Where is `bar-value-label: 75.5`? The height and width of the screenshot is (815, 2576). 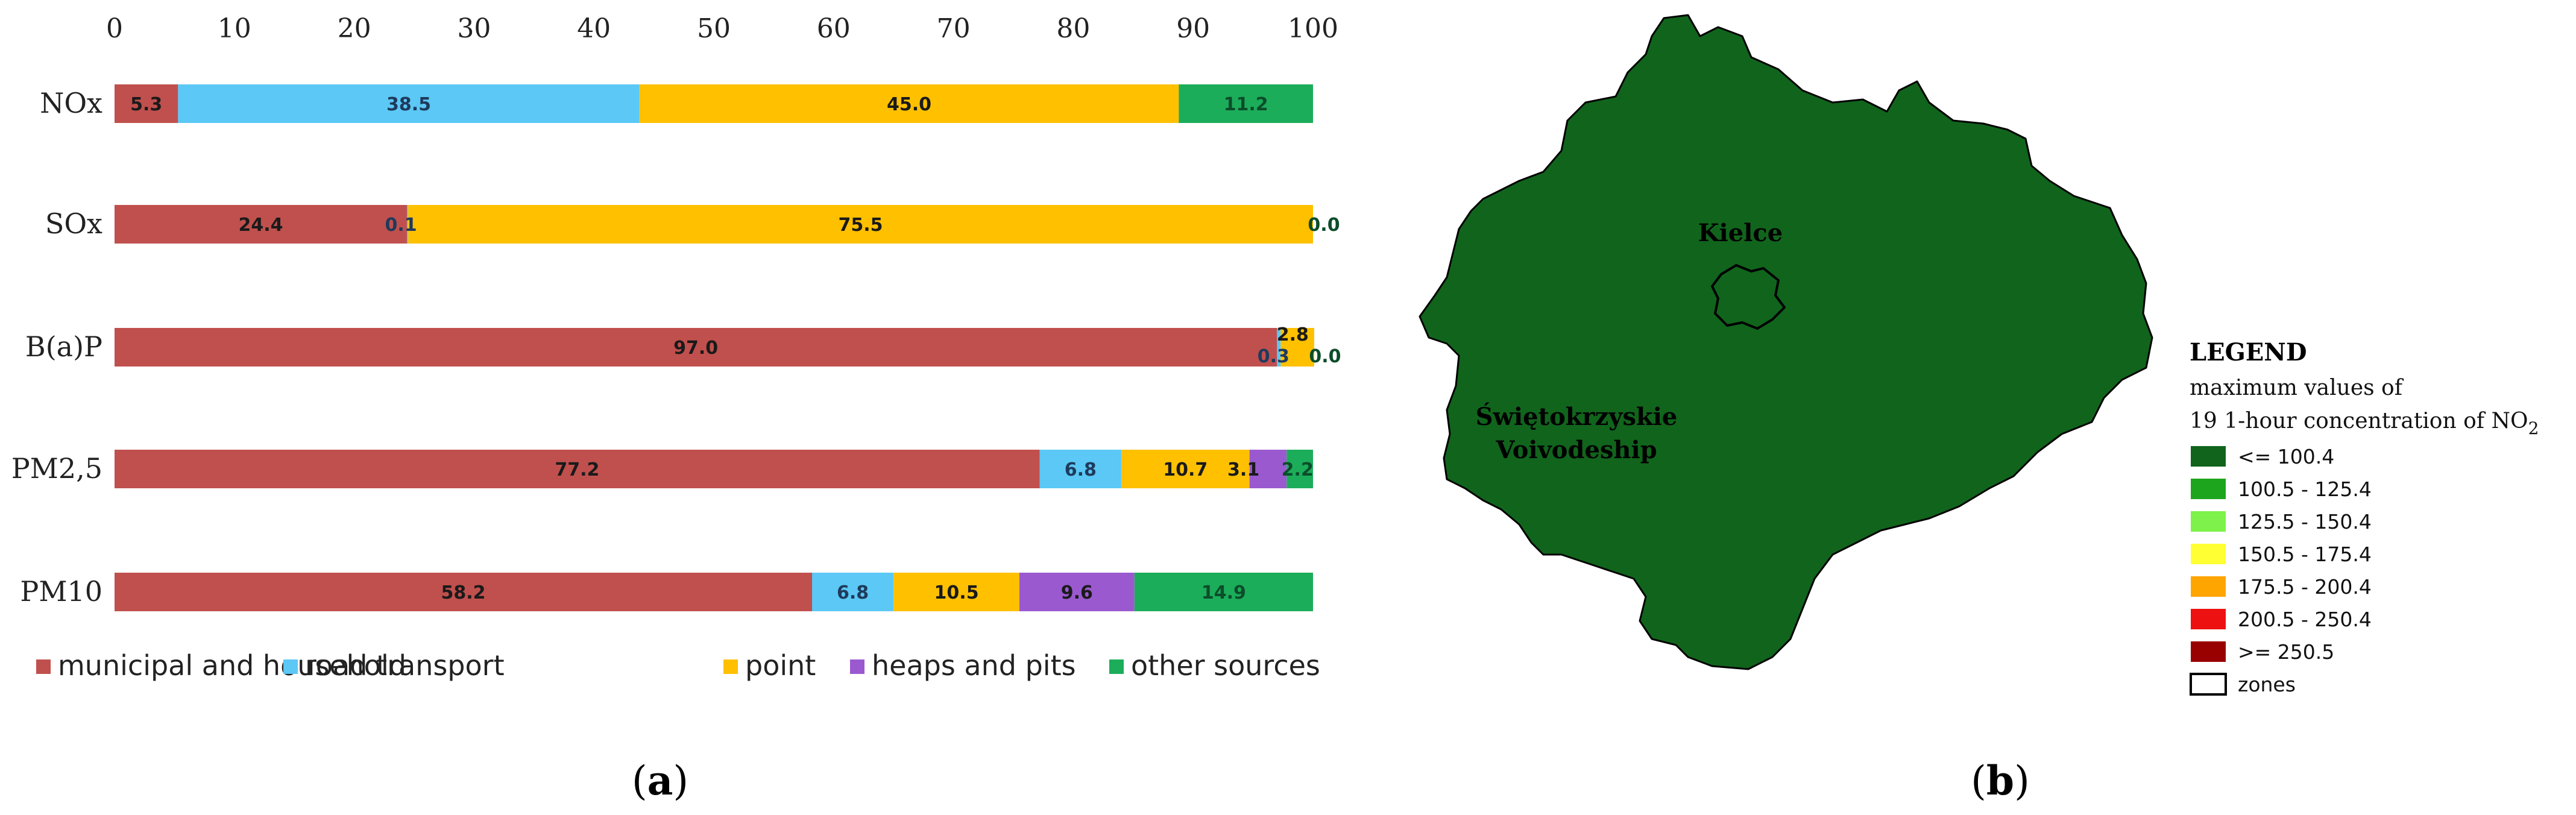 bar-value-label: 75.5 is located at coordinates (861, 225).